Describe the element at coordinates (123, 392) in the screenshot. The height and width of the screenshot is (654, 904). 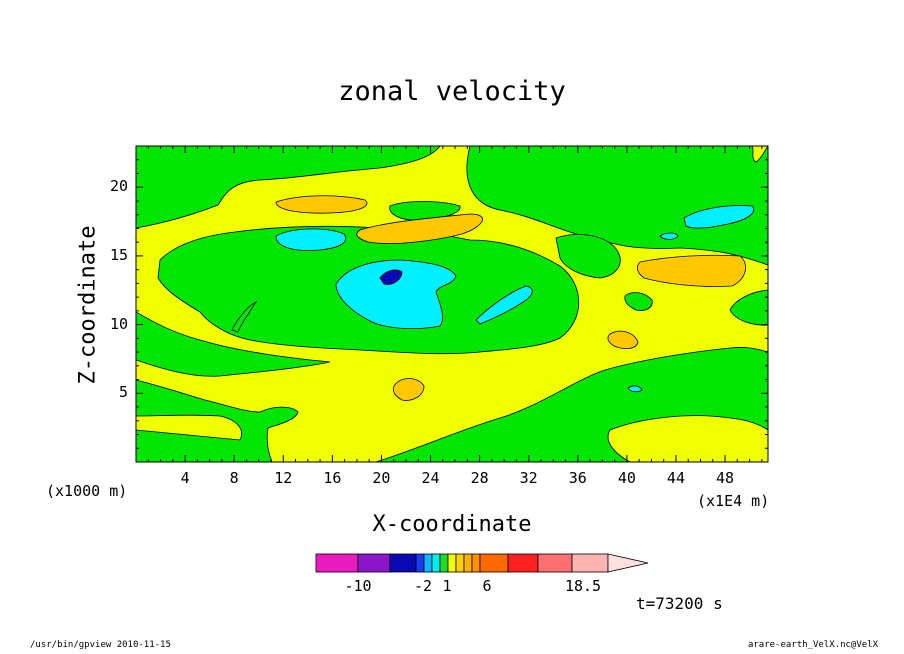
I see `y-tick-label: 5` at that location.